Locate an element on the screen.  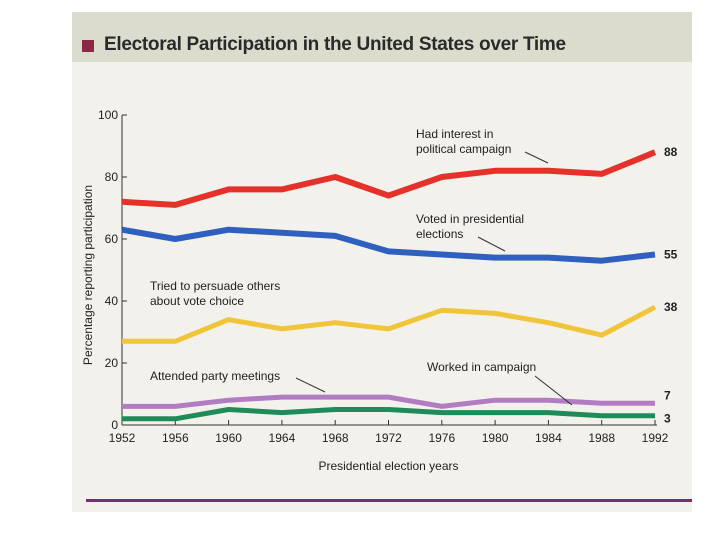
x-tick-label: 1964 is located at coordinates (282, 438).